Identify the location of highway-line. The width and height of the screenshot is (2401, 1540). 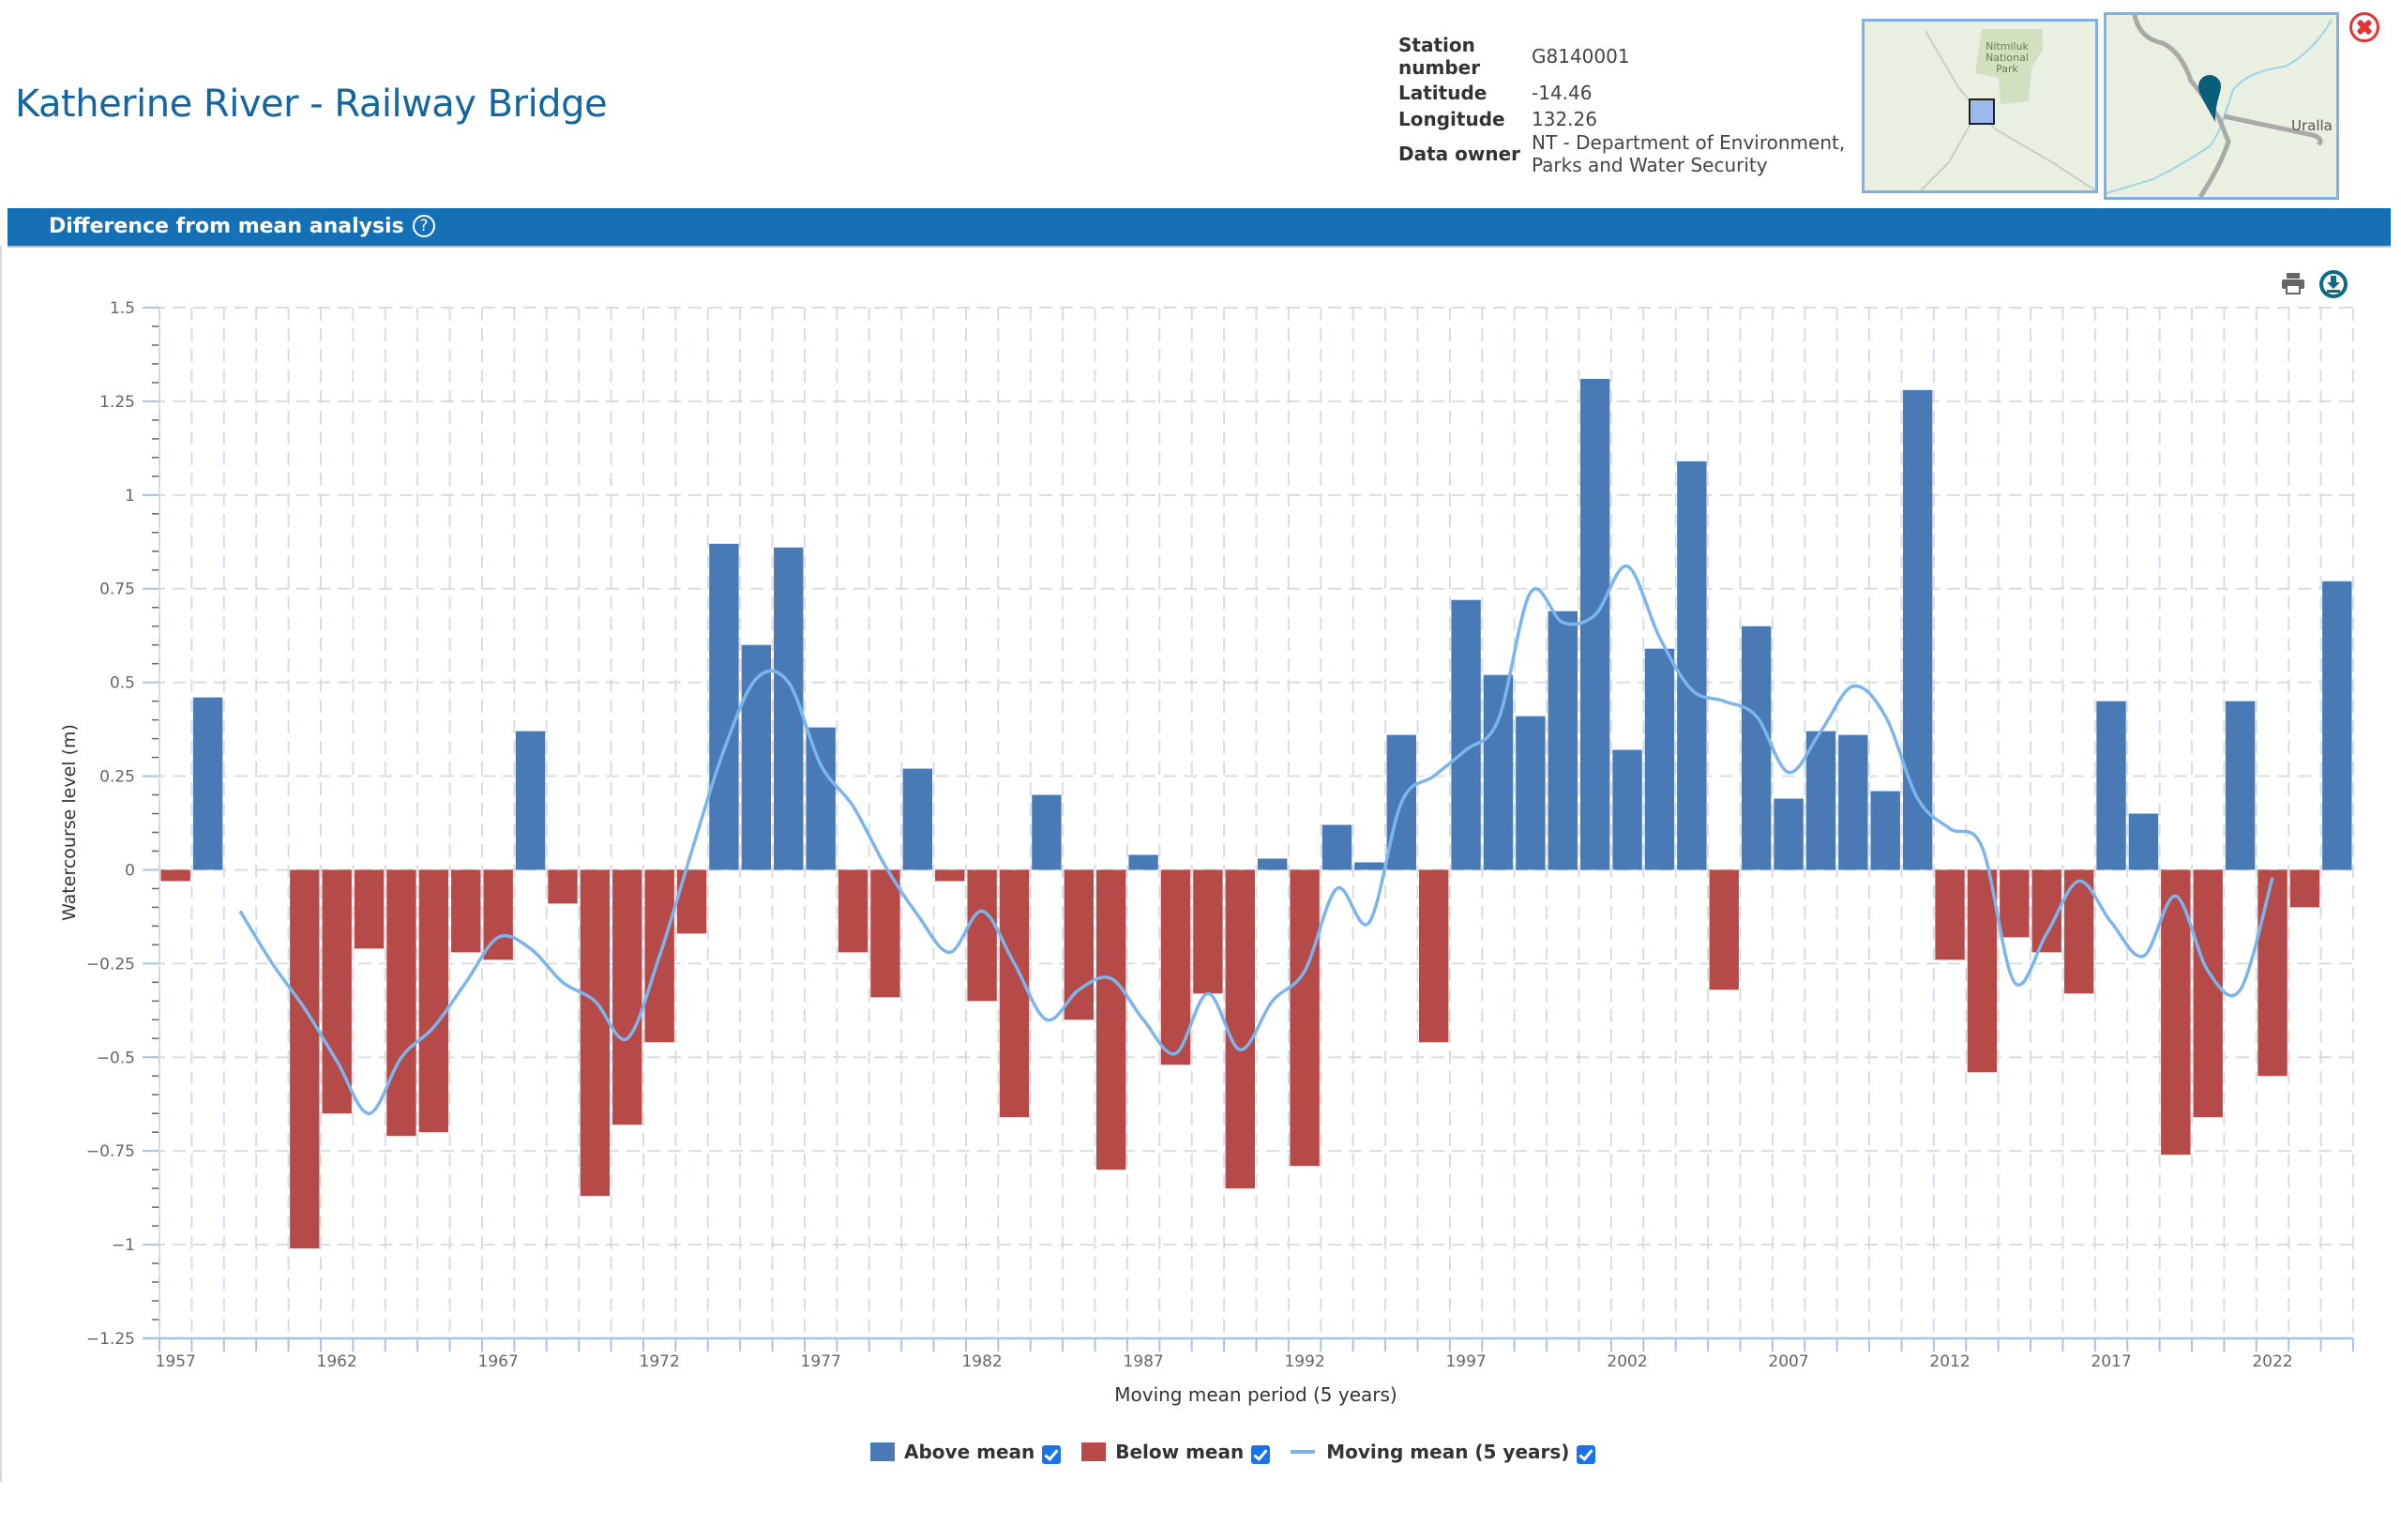
(2273, 129).